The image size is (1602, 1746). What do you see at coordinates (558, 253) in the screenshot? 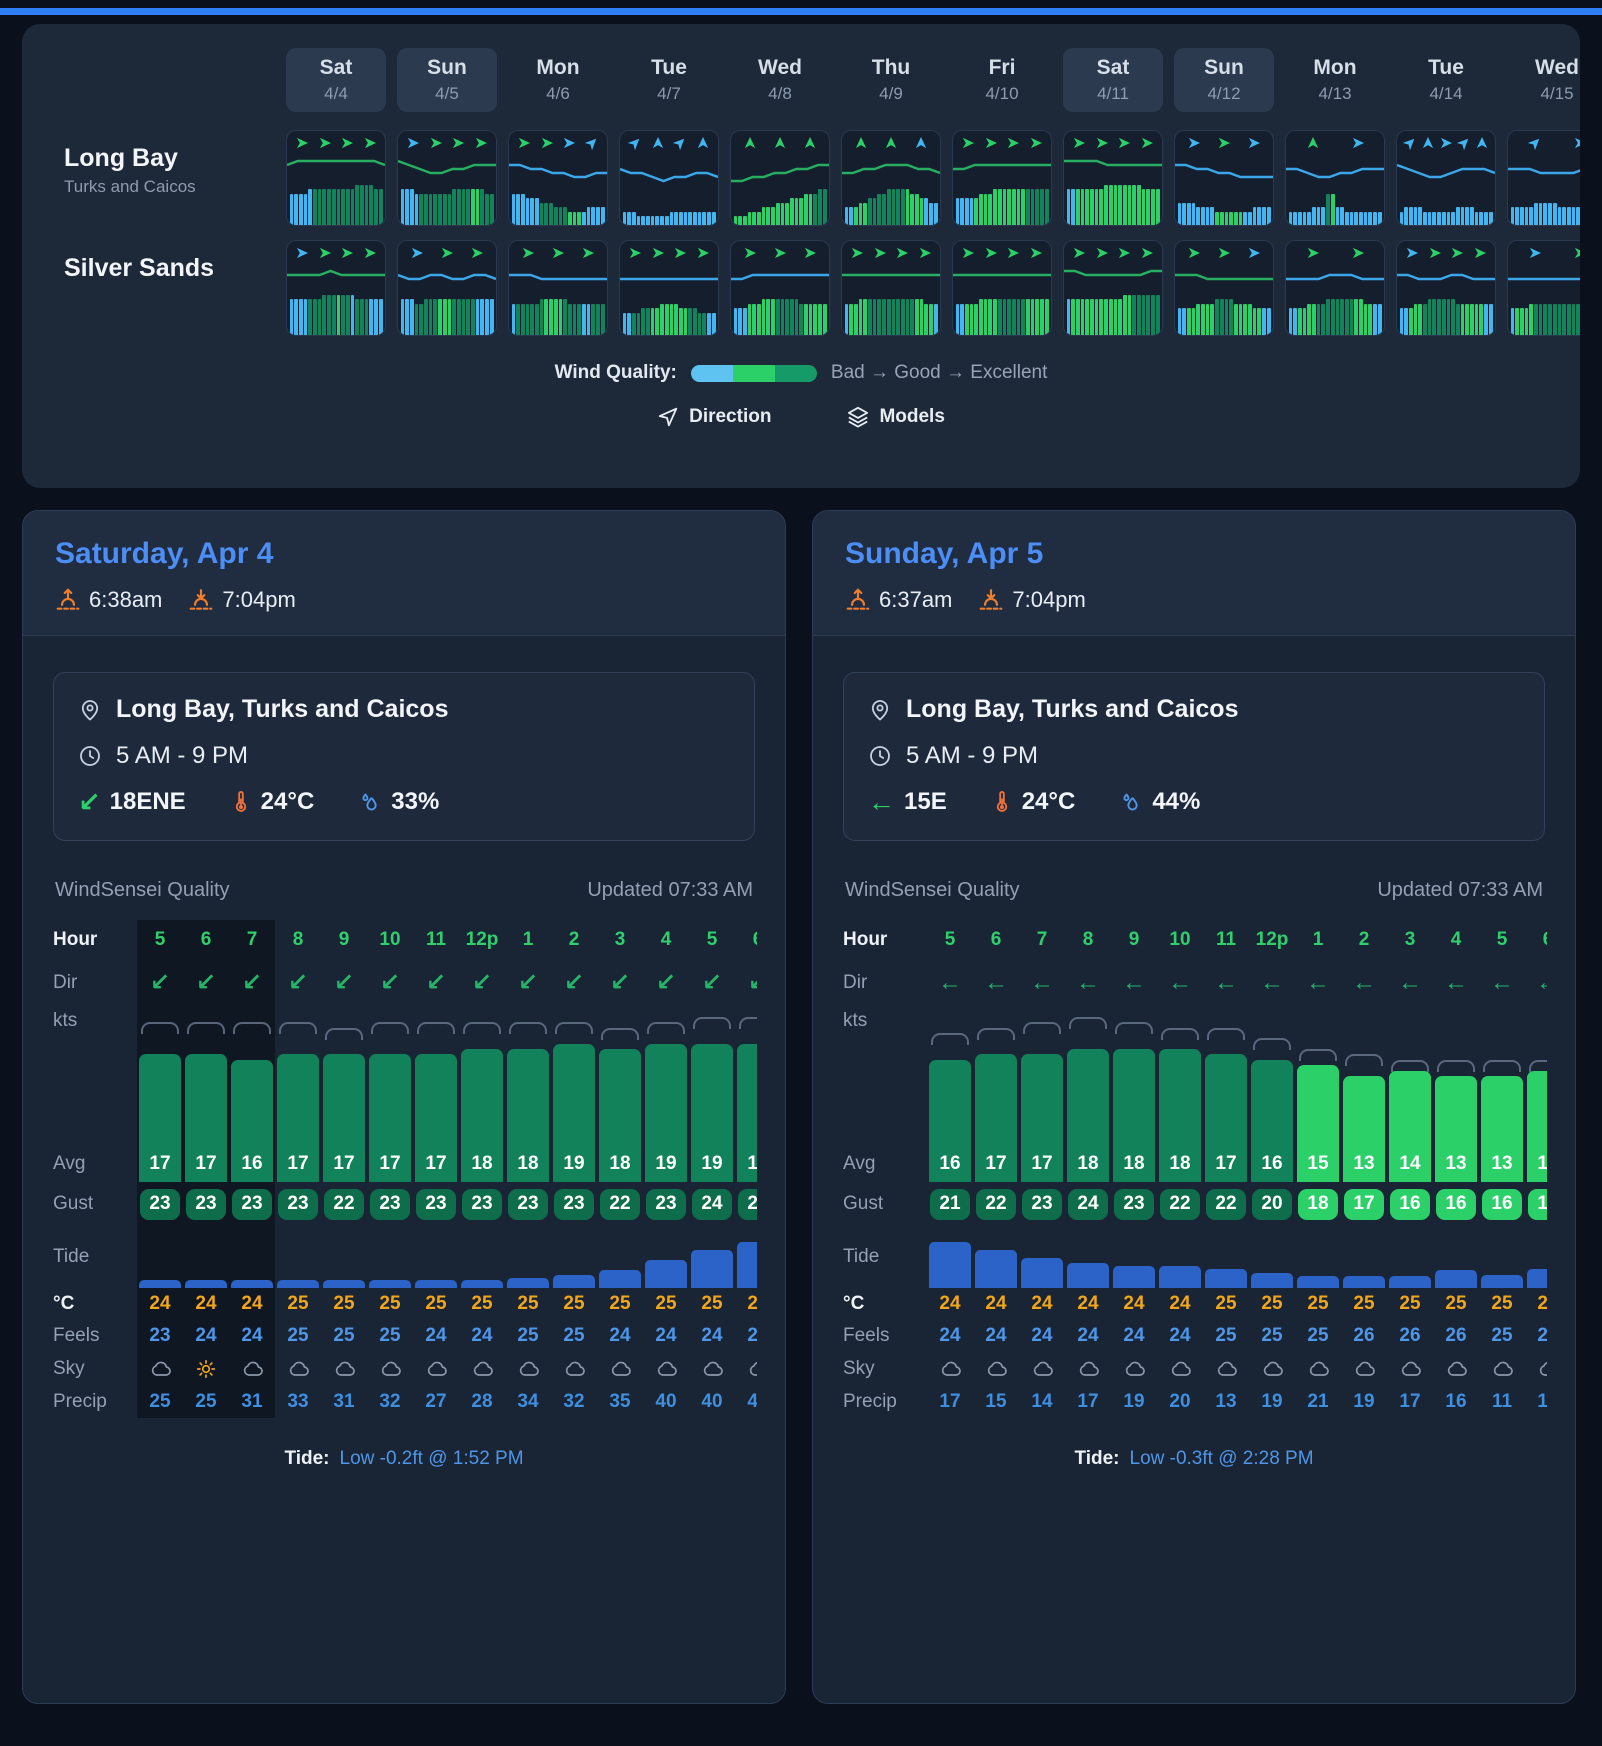
I see `wind-direction-arrows` at bounding box center [558, 253].